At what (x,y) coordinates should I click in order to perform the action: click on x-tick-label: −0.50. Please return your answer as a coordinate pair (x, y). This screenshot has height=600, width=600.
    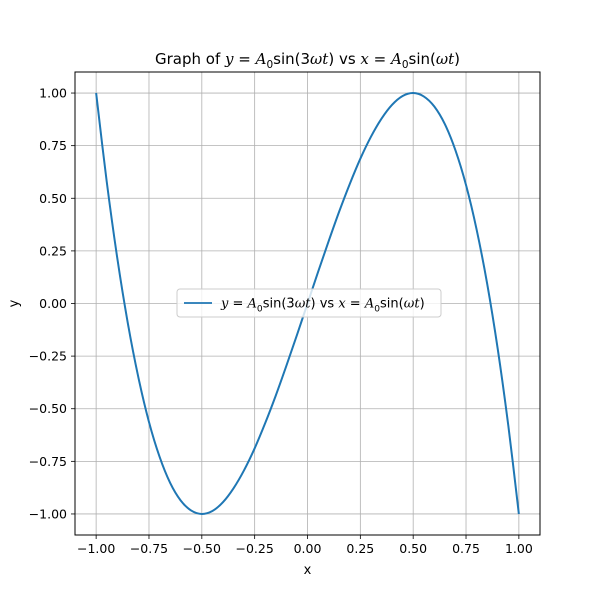
    Looking at the image, I should click on (202, 548).